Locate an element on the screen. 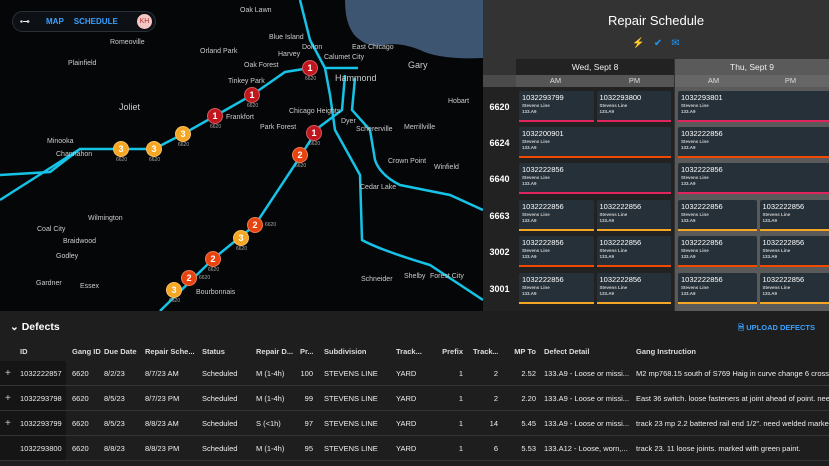  city-label: Gardner is located at coordinates (49, 283).